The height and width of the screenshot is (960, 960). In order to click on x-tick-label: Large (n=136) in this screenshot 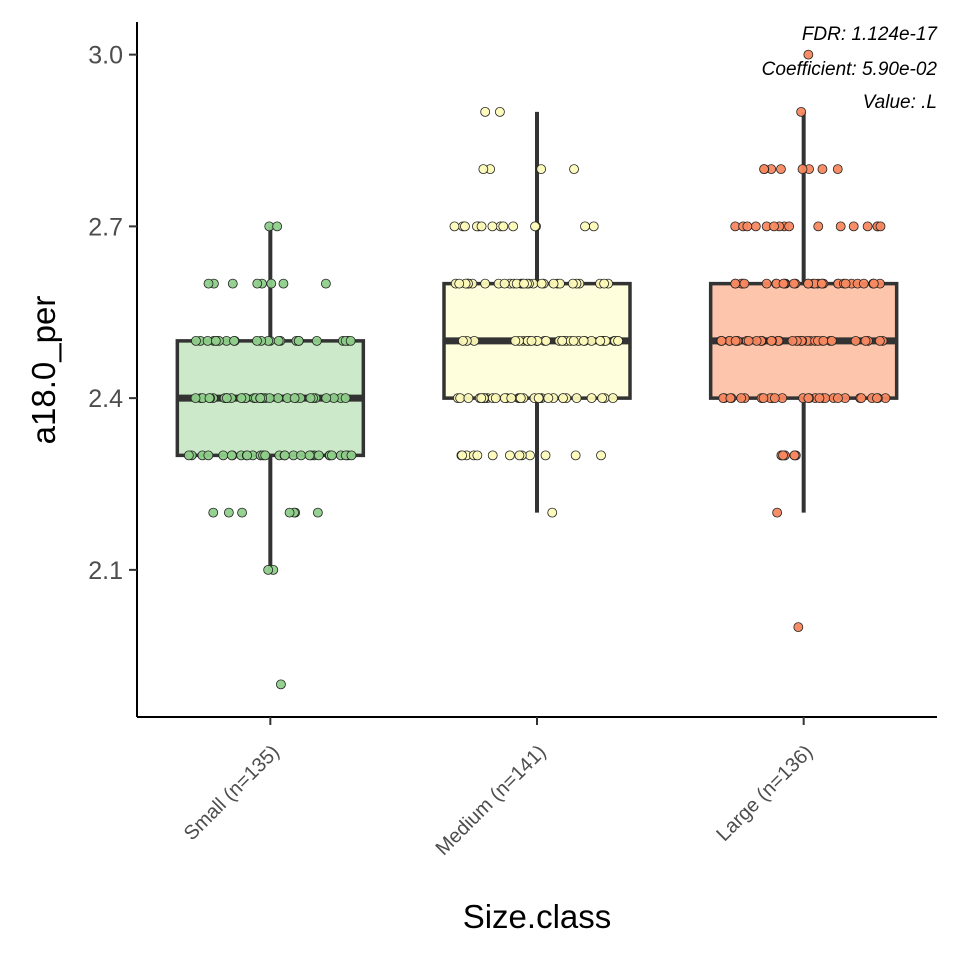, I will do `click(764, 793)`.